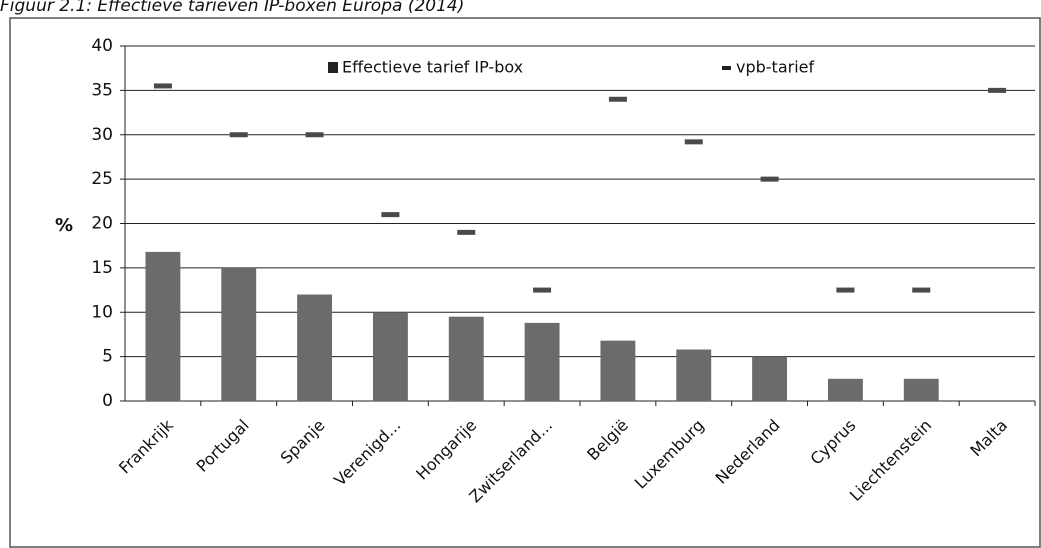  I want to click on x-tick-label: Cyprus, so click(832, 442).